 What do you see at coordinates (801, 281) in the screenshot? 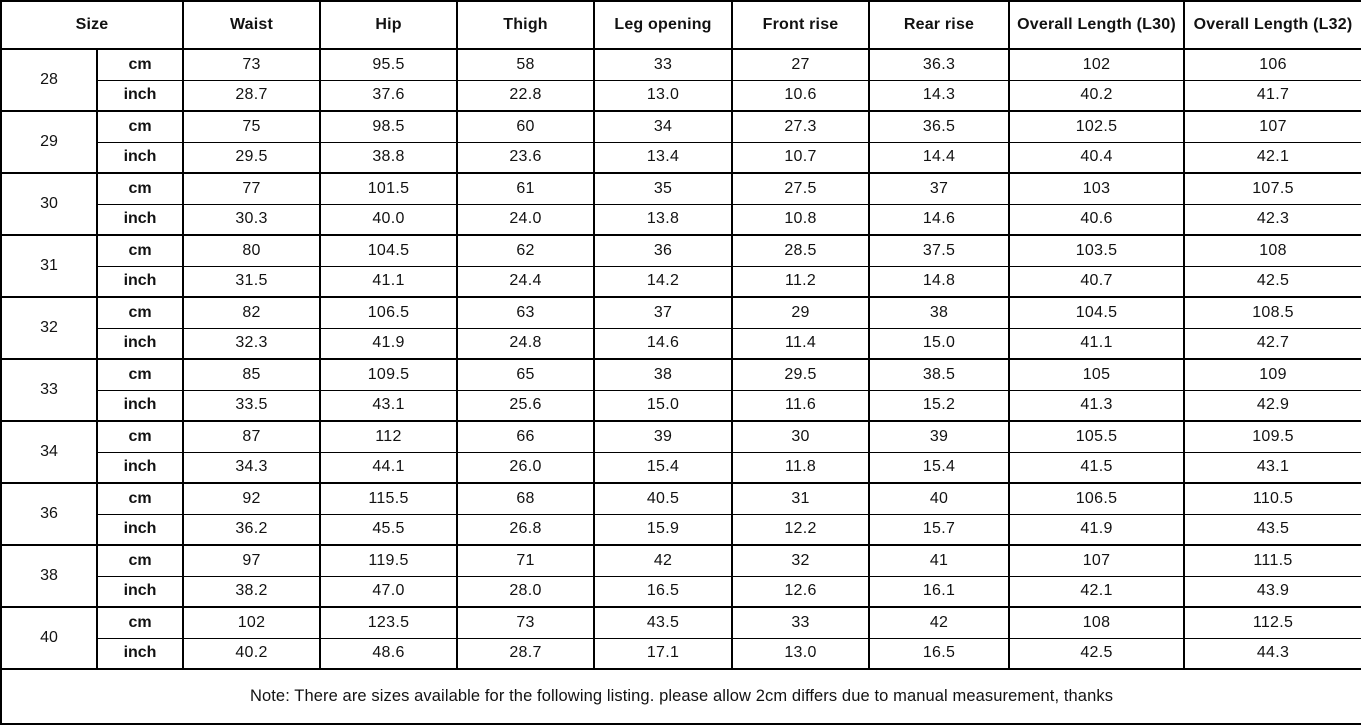
I see `measurement-value: 11.2` at bounding box center [801, 281].